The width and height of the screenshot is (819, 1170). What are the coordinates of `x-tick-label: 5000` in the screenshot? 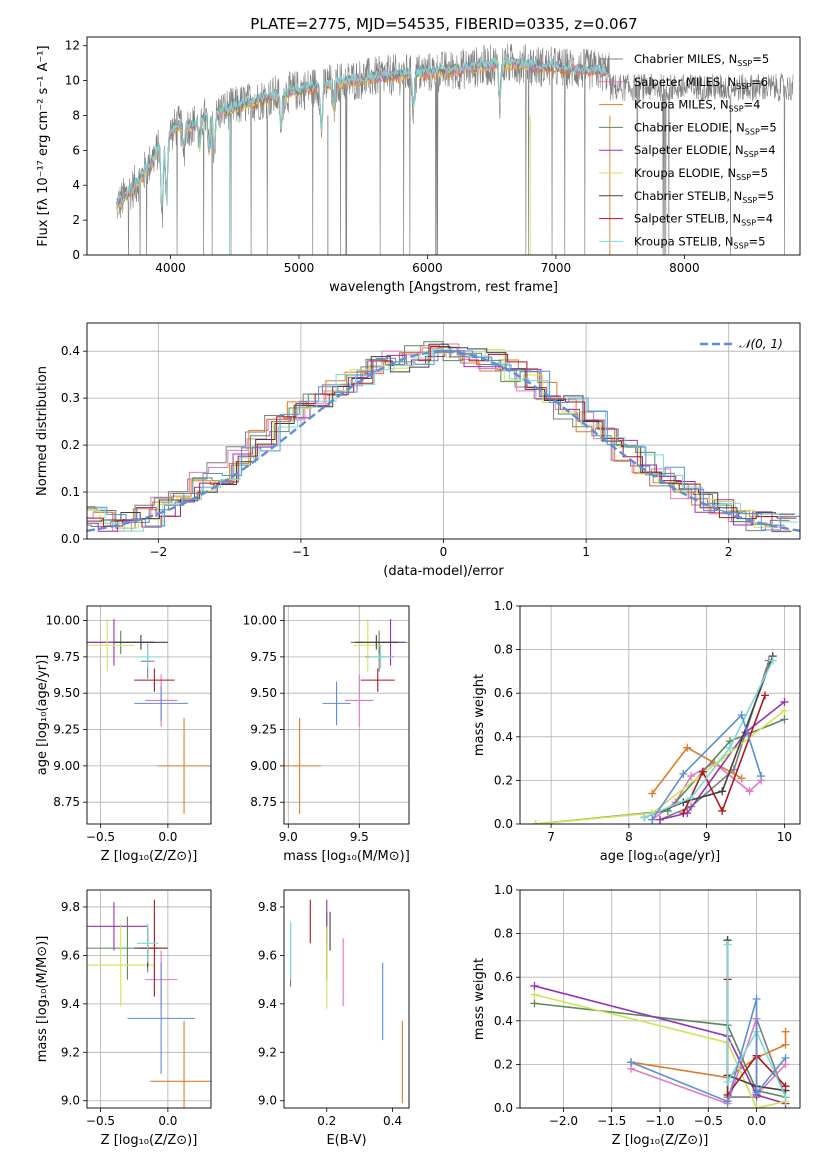 It's located at (299, 268).